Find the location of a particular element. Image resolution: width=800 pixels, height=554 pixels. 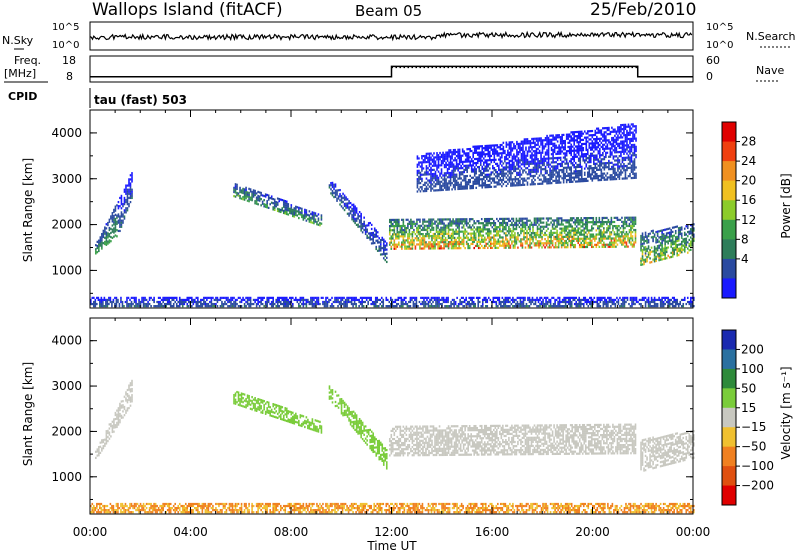

nave-tick-top: 60 is located at coordinates (713, 60).